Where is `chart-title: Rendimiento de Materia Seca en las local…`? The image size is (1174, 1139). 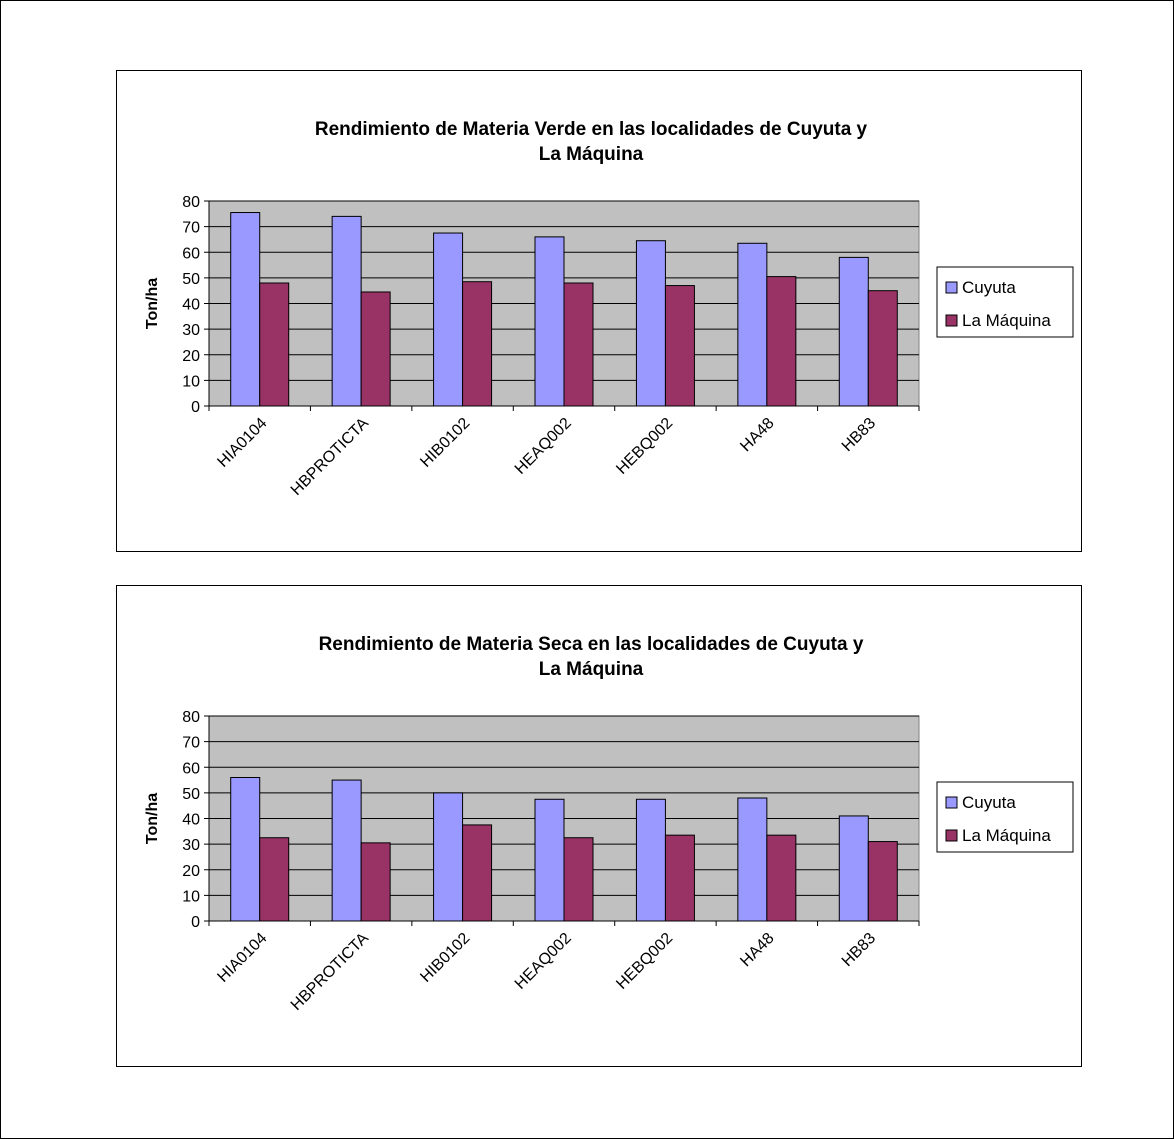 chart-title: Rendimiento de Materia Seca en las local… is located at coordinates (591, 657).